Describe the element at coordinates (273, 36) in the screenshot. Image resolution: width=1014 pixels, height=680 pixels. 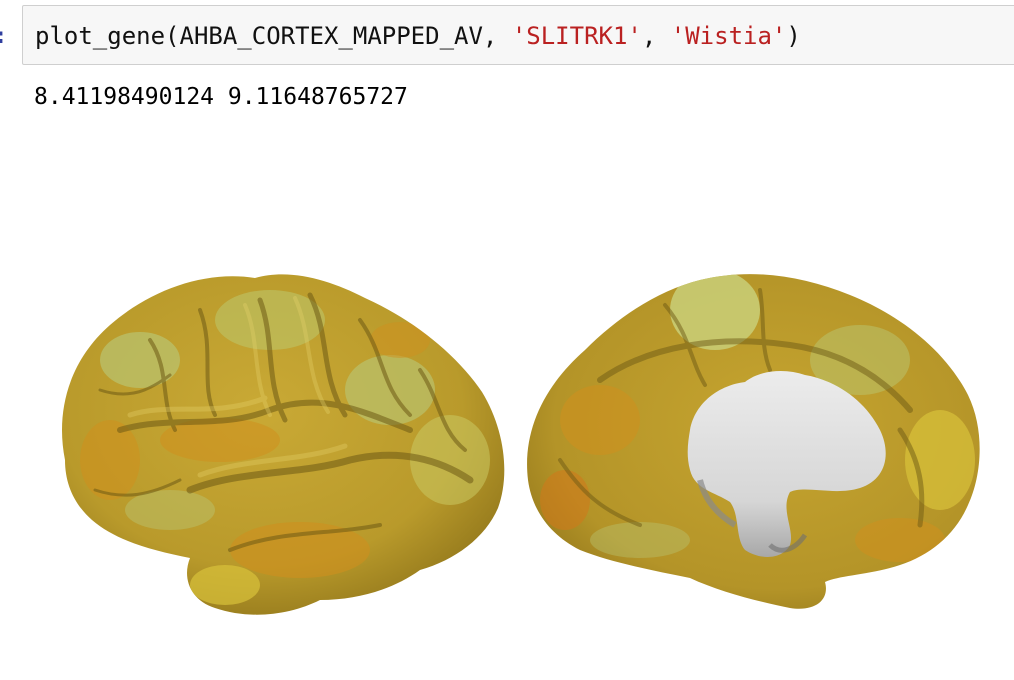
I see `code-function-call: plot_gene(AHBA_CORTEX_MAPPED_AV,` at that location.